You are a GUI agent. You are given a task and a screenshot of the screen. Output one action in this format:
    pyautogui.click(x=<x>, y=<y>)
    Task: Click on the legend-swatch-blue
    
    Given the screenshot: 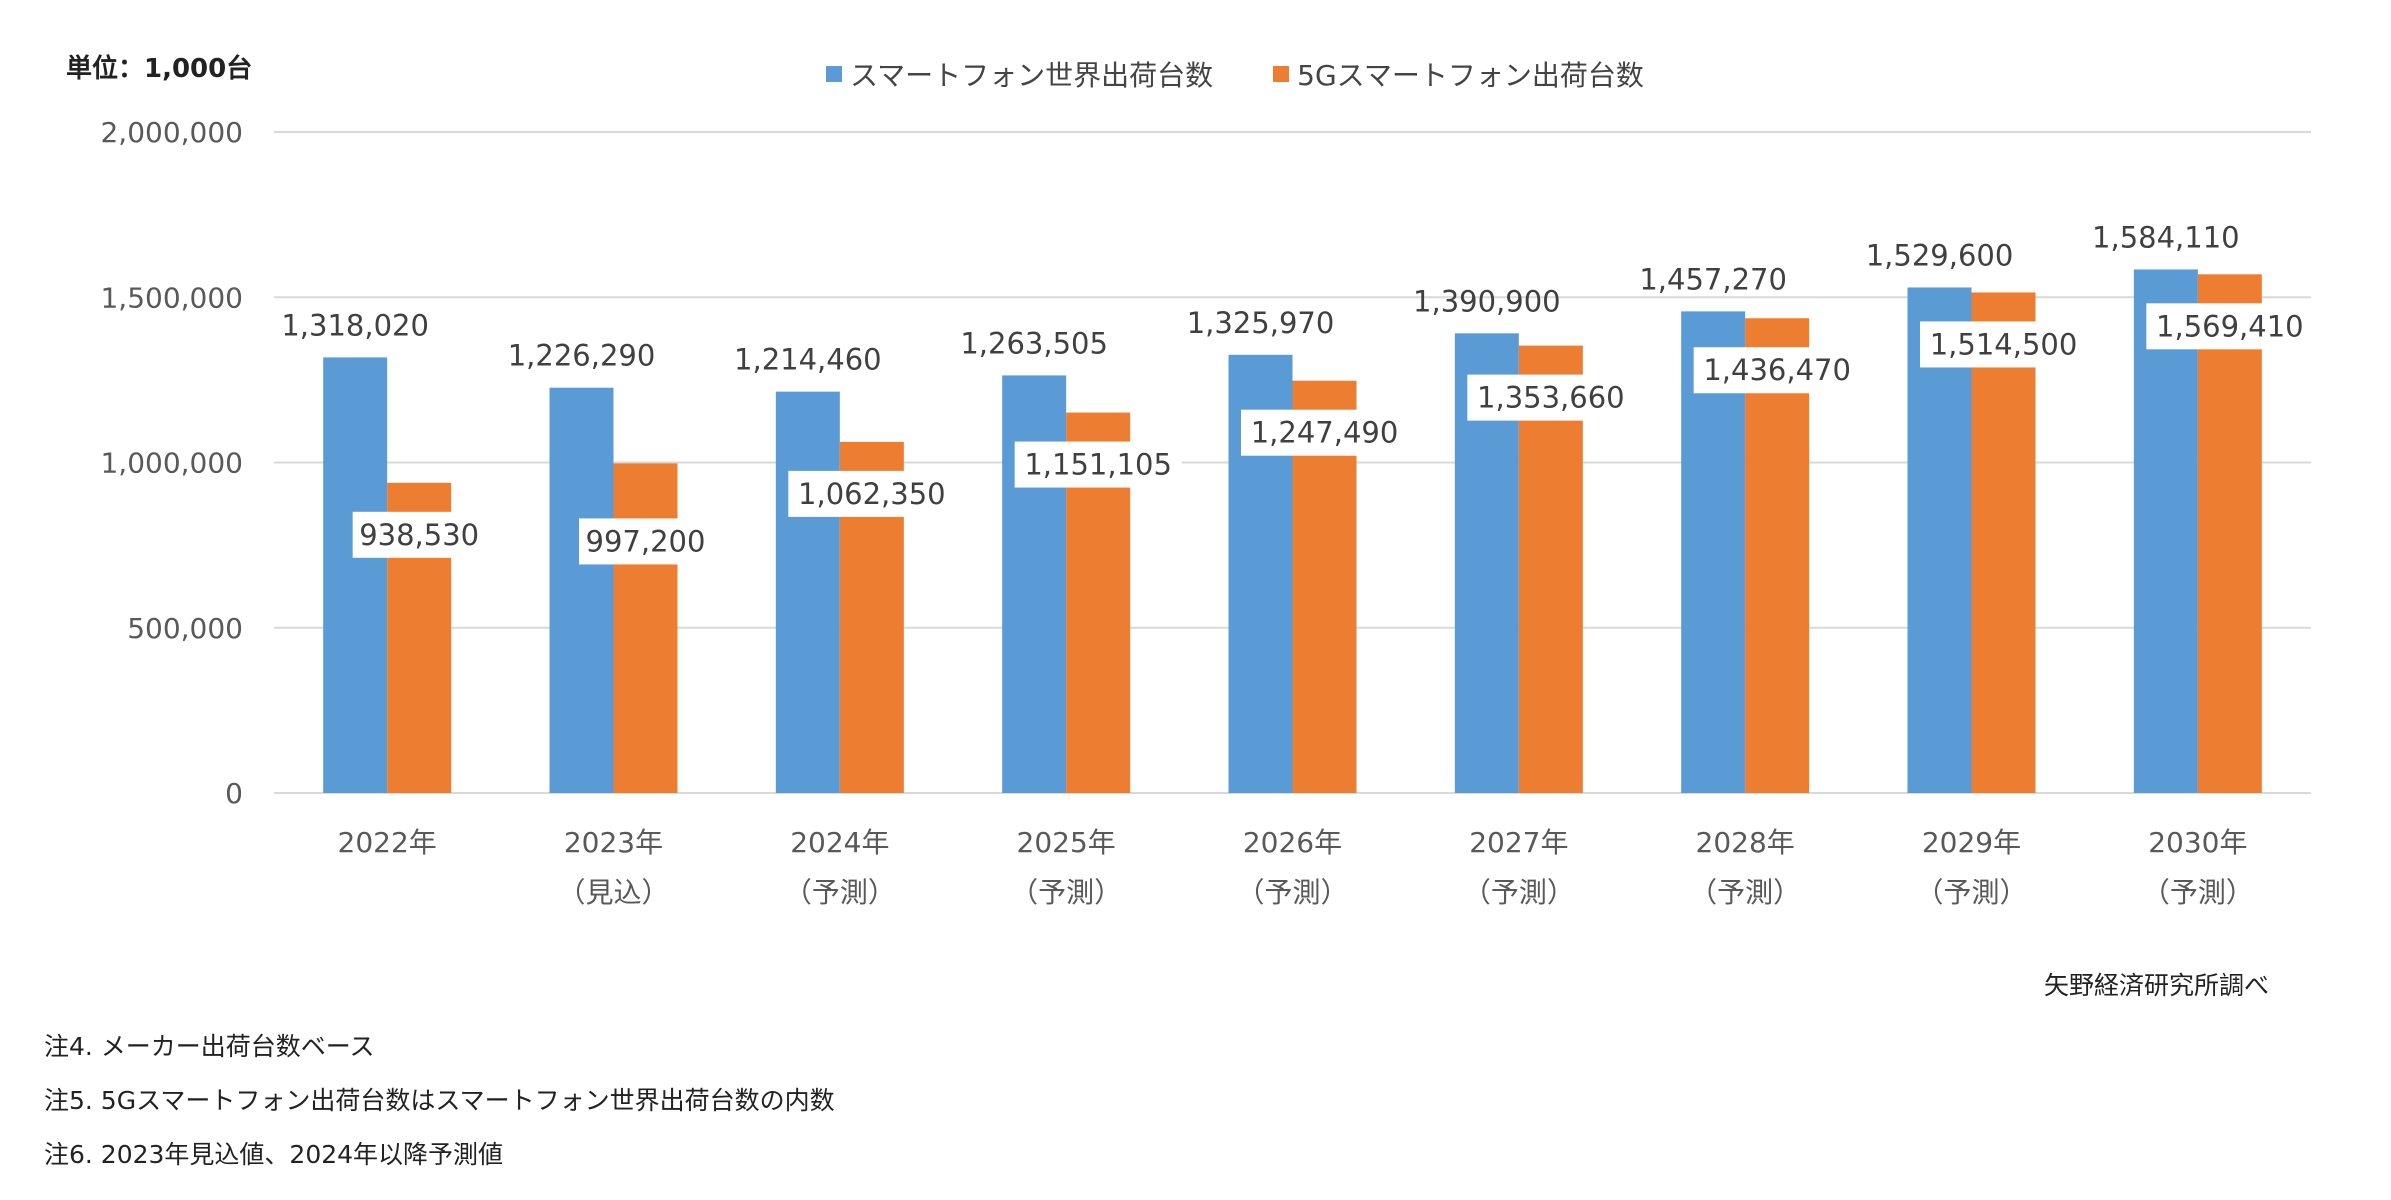 What is the action you would take?
    pyautogui.click(x=834, y=74)
    